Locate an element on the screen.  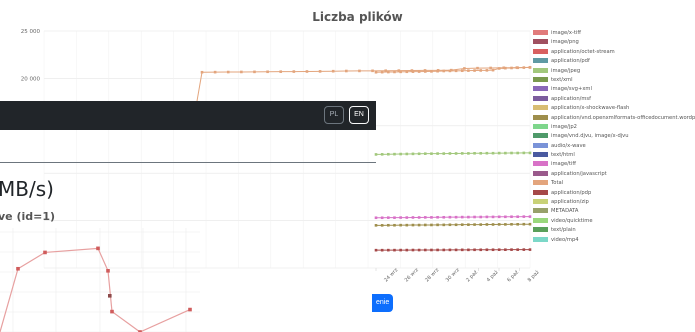
legend-item: video/quicktime is located at coordinates (614, 221).